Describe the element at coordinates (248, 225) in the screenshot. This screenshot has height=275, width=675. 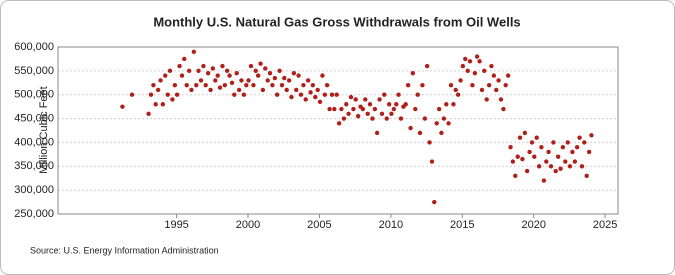
I see `x-tick-label: 2000` at that location.